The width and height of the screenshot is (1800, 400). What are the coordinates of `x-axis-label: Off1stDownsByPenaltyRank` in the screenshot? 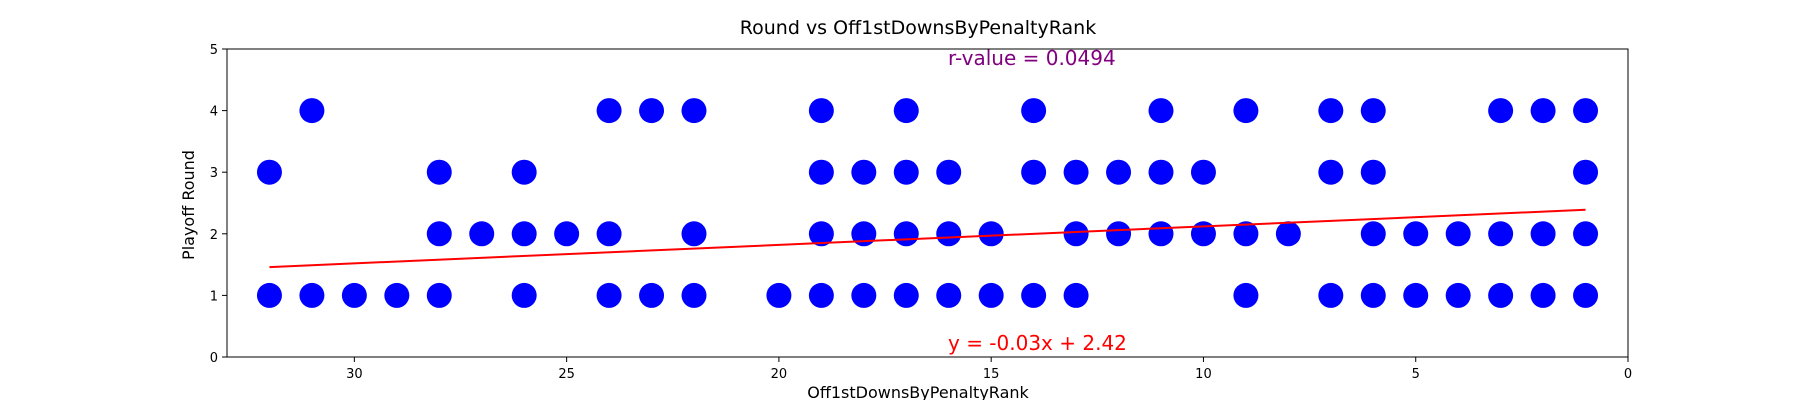 It's located at (918, 391).